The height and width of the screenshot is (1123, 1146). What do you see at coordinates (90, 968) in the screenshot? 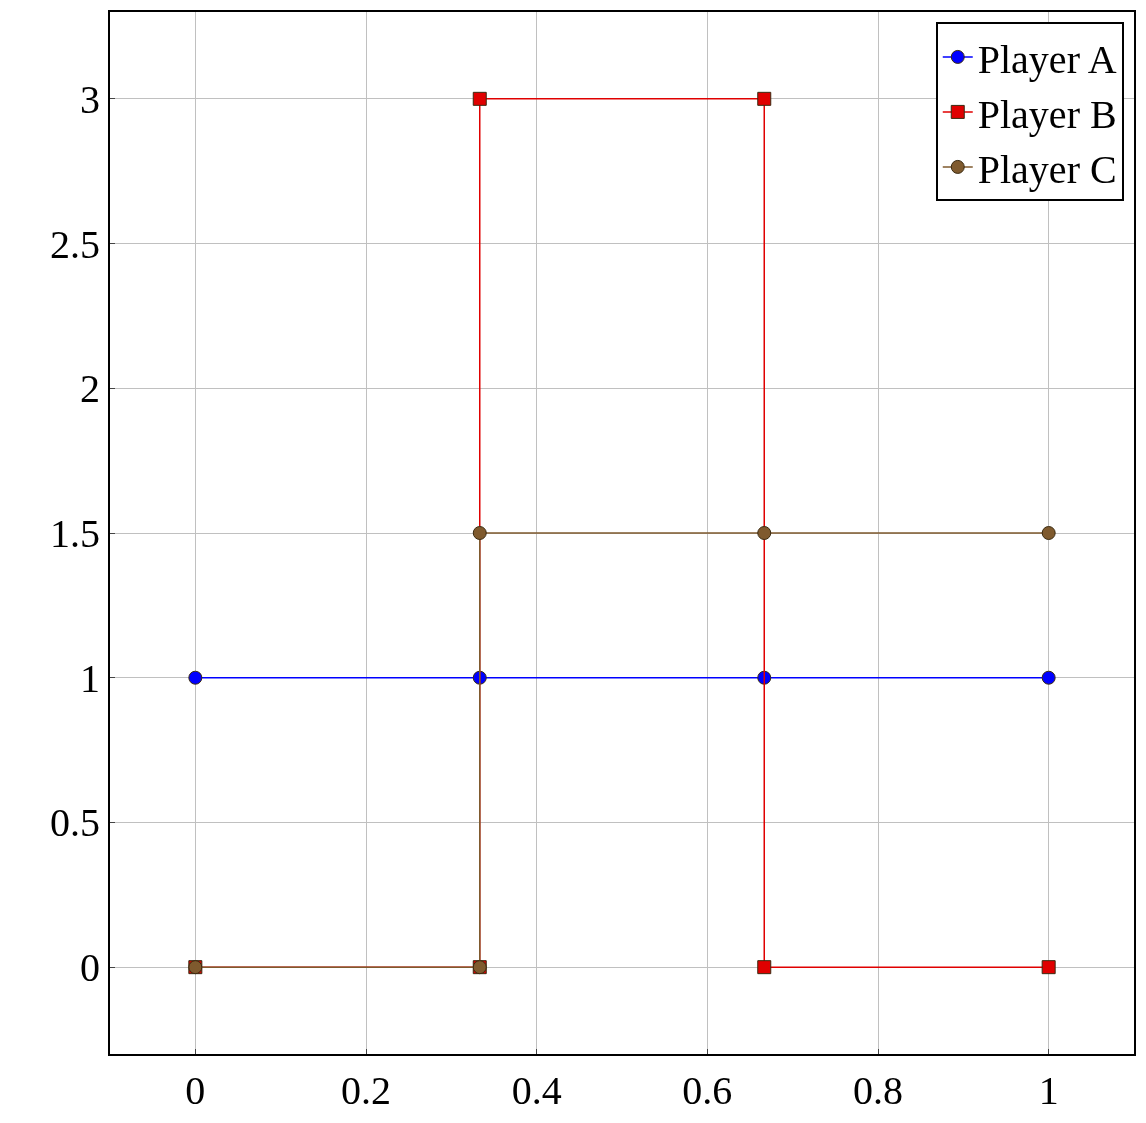
I see `y-tick-label: 0` at bounding box center [90, 968].